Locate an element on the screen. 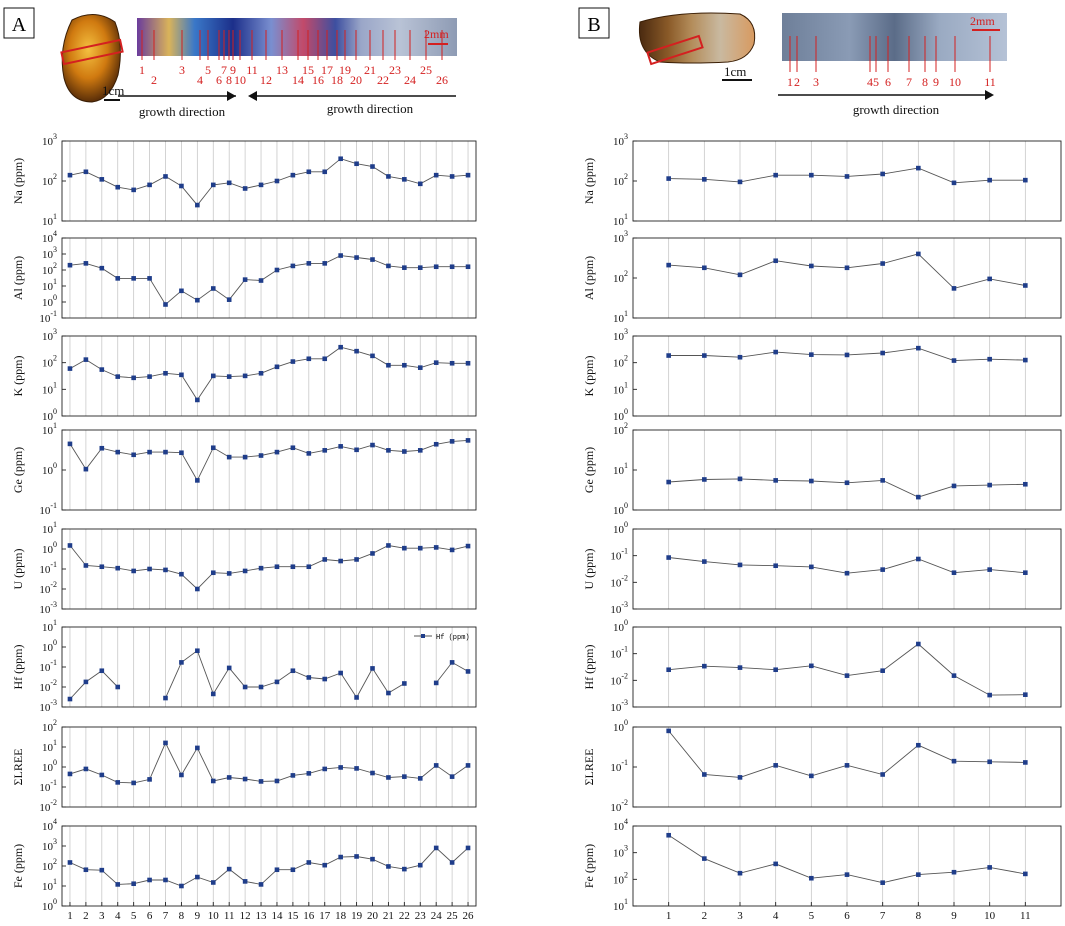 The width and height of the screenshot is (1065, 926). strip-marker-label: 3 is located at coordinates (182, 70).